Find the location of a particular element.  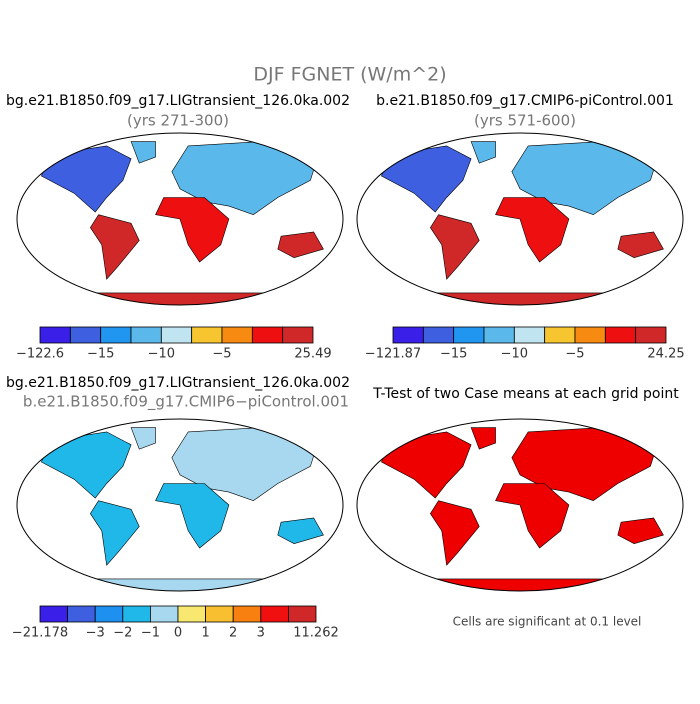

colorbar-label: 25.49 is located at coordinates (312, 354).